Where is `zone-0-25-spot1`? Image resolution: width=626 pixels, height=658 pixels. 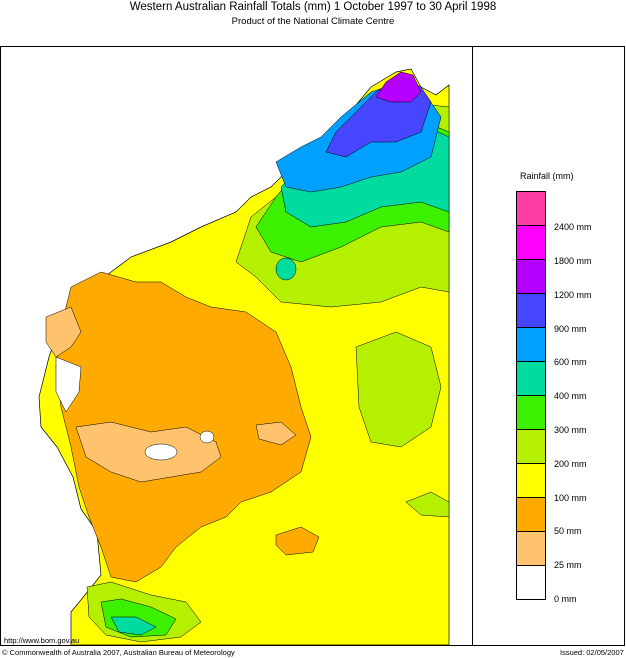
zone-0-25-spot1 is located at coordinates (161, 452).